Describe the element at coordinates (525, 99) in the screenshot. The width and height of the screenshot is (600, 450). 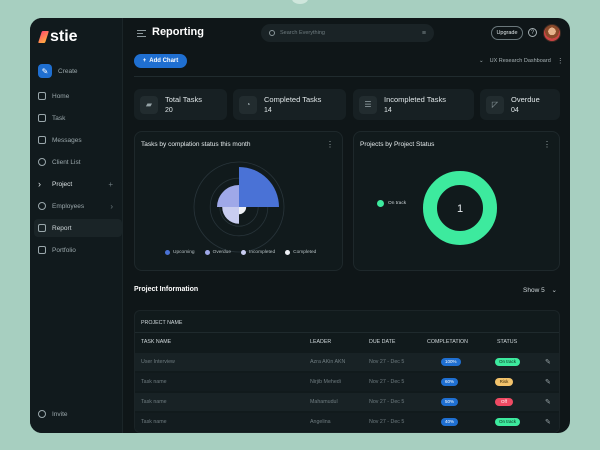
I see `stat-label: Overdue` at that location.